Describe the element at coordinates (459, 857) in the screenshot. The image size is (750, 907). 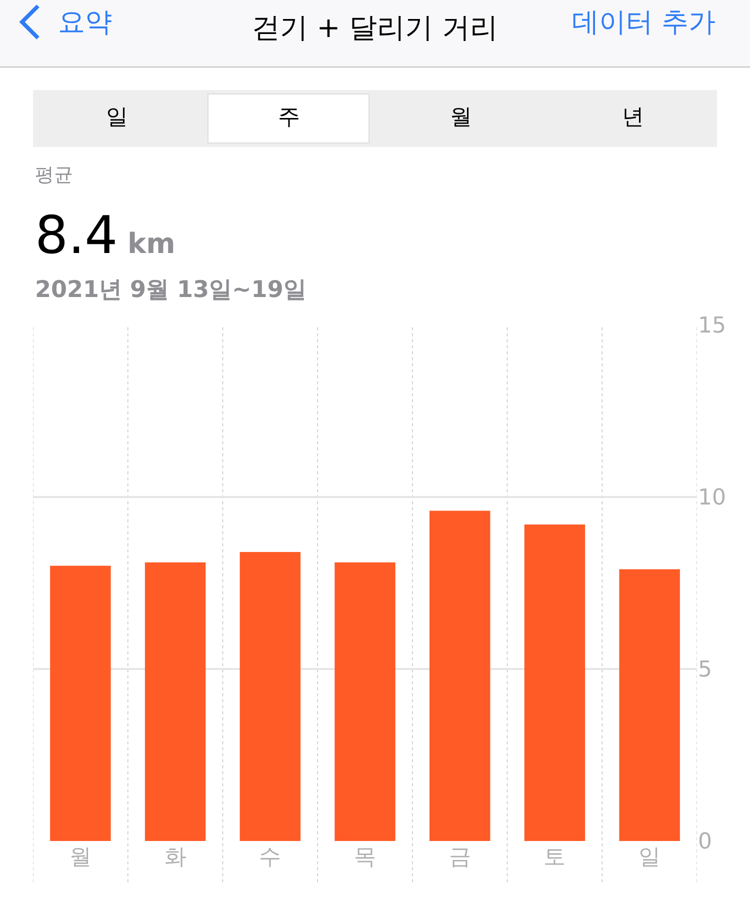
I see `x-tick-label: 금` at that location.